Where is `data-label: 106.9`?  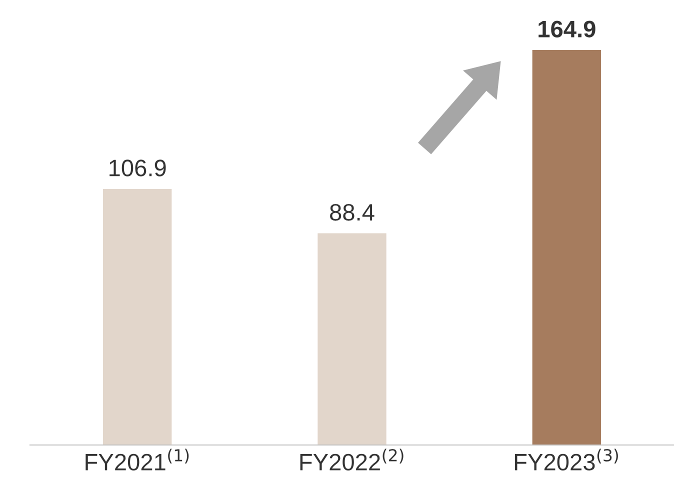 data-label: 106.9 is located at coordinates (138, 168).